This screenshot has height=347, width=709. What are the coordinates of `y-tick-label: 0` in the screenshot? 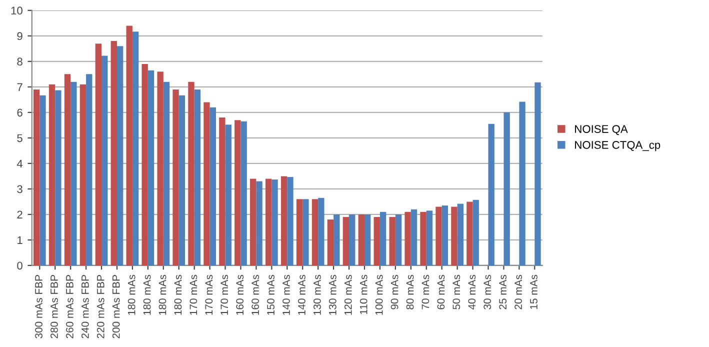 It's located at (19, 266).